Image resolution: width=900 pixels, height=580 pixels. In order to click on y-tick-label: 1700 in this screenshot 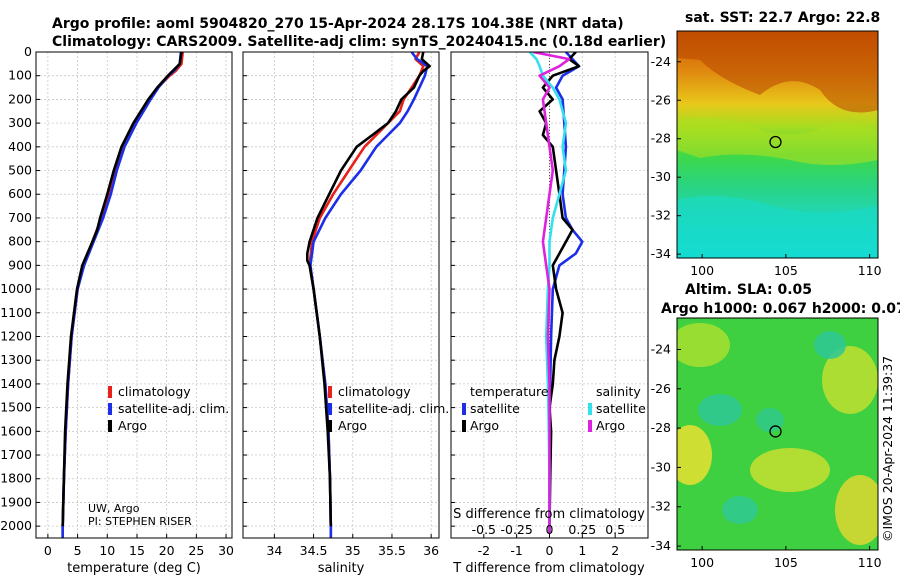, I will do `click(16, 454)`.